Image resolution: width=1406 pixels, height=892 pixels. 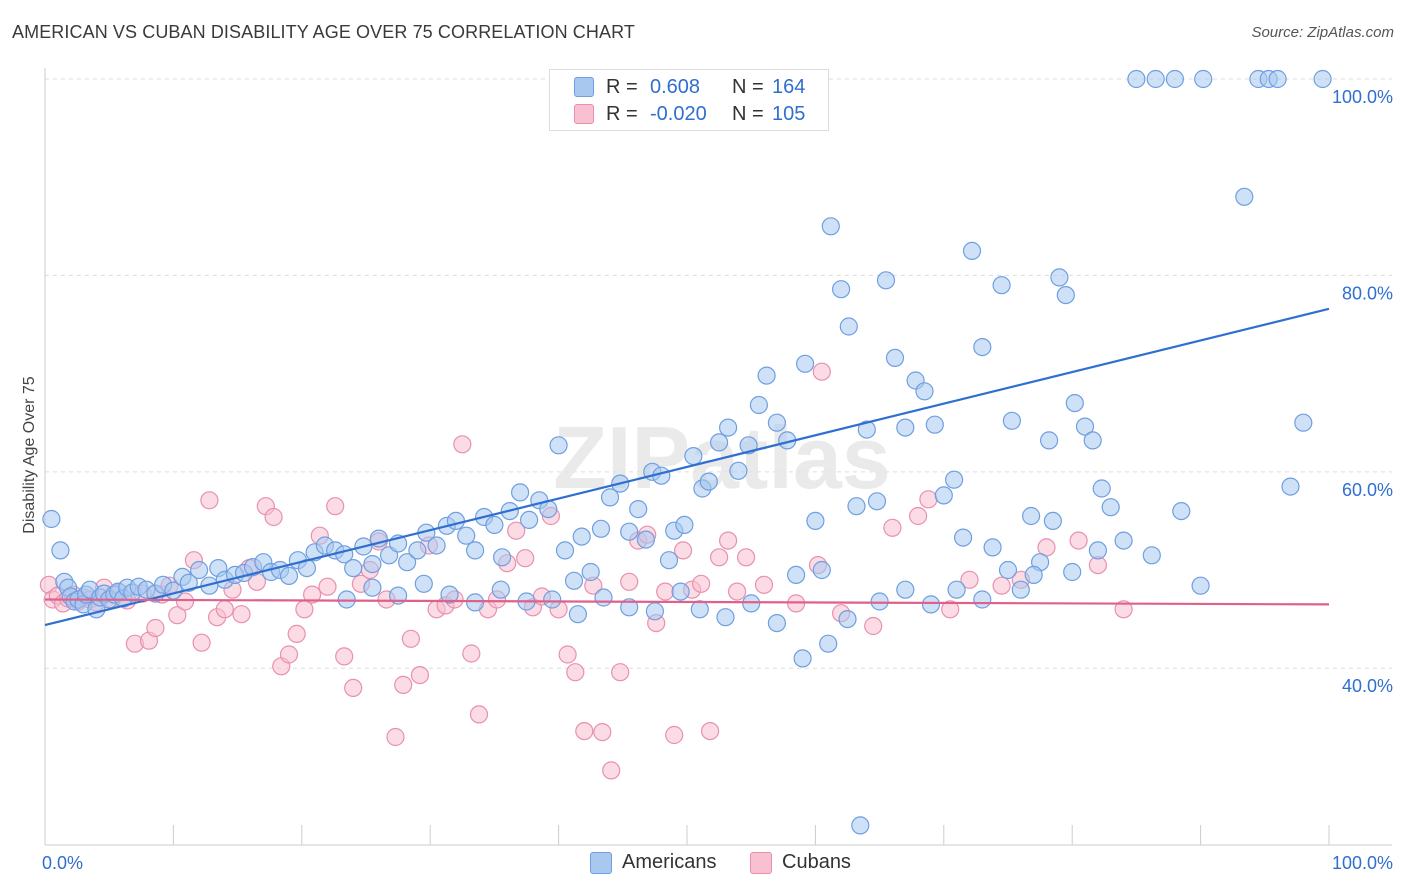 What do you see at coordinates (653, 862) in the screenshot?
I see `legend-item-americans: Americans` at bounding box center [653, 862].